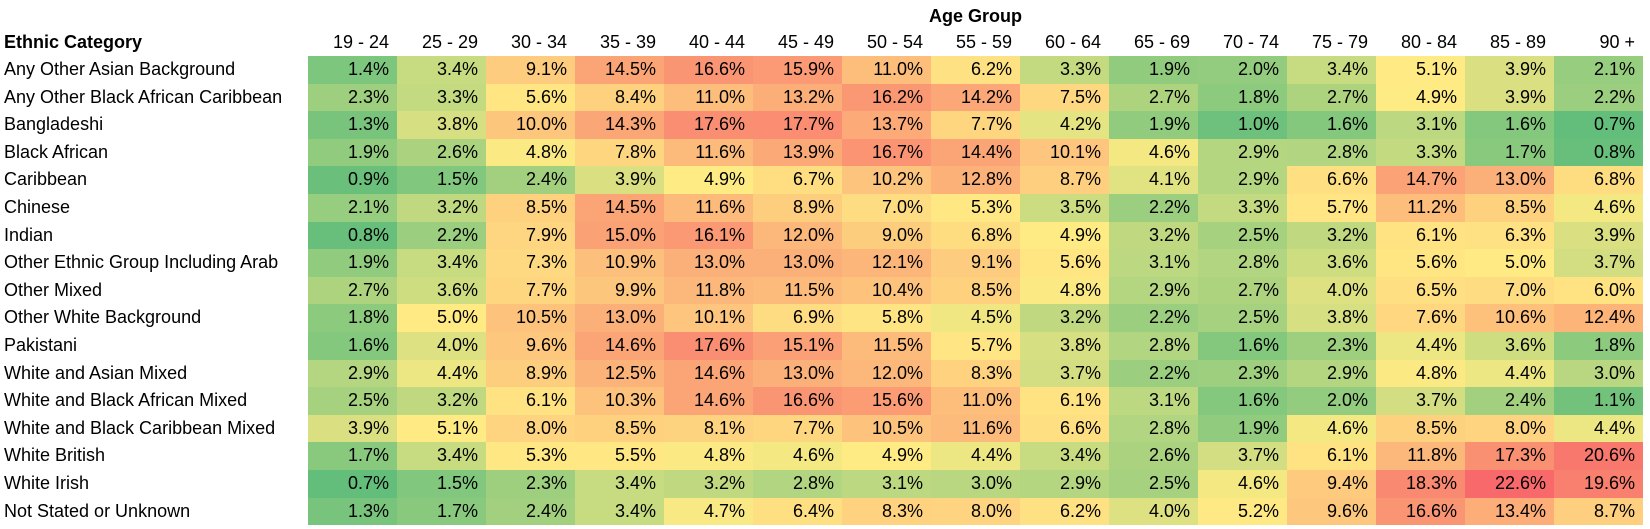  Describe the element at coordinates (530, 263) in the screenshot. I see `heatmap-cell: 7.3%` at that location.